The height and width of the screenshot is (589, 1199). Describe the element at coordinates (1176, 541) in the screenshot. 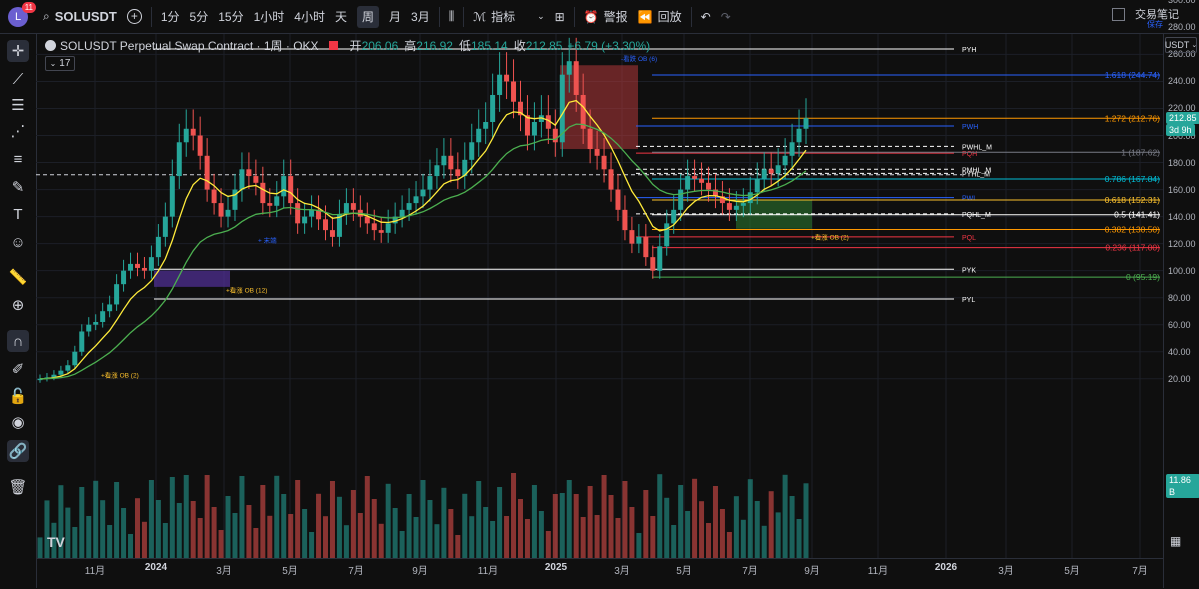

I see `calendar-icon: ▦` at that location.